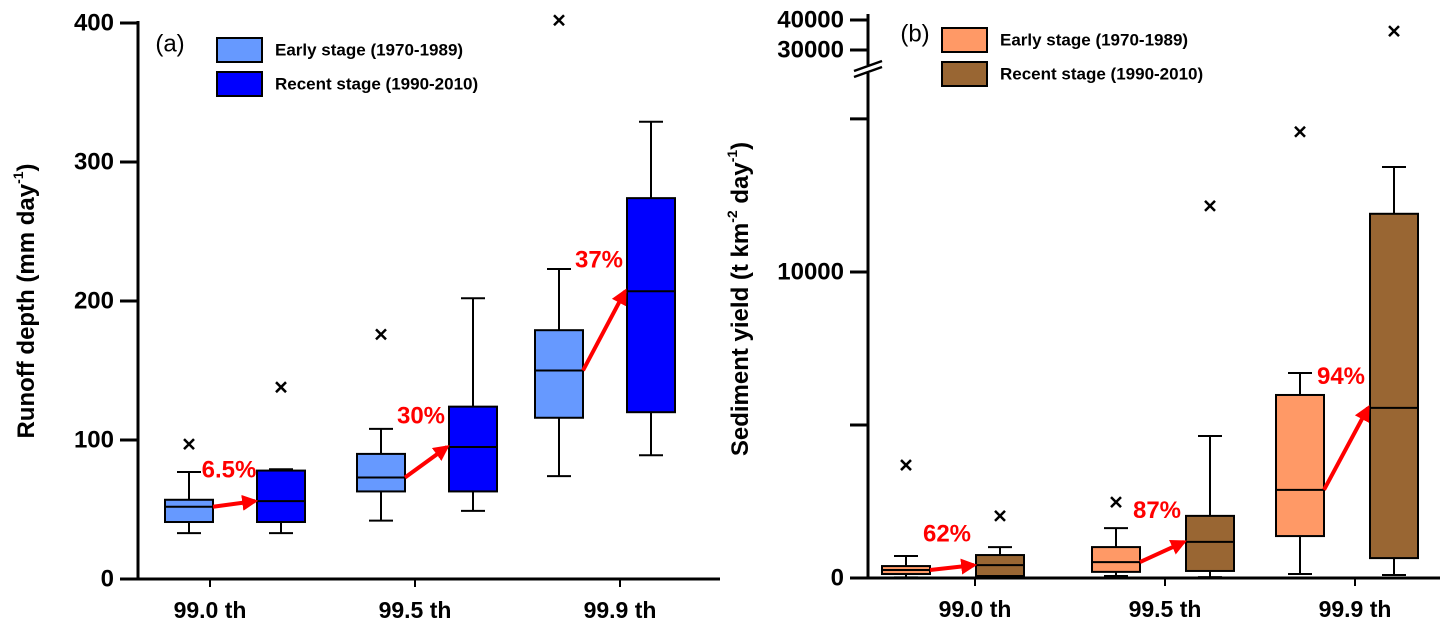 The image size is (1451, 636). What do you see at coordinates (732, 216) in the screenshot?
I see `y-axis-label-superscript: -2` at bounding box center [732, 216].